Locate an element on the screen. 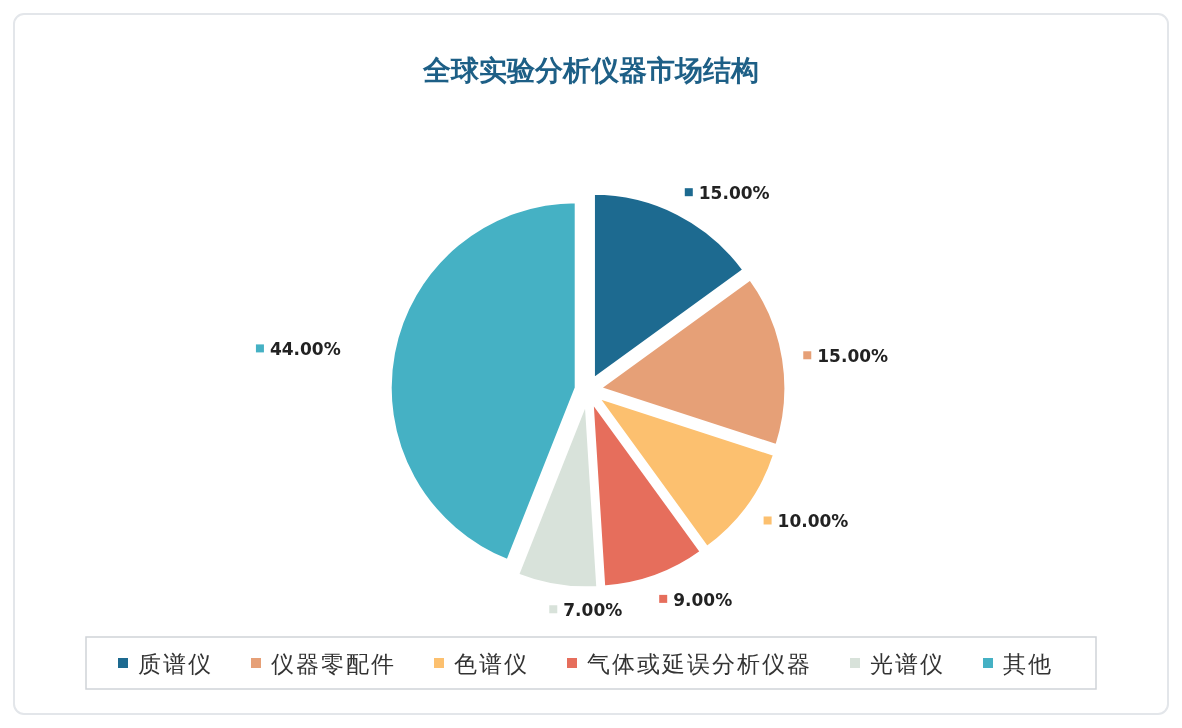 Image resolution: width=1182 pixels, height=728 pixels. legend-label: 其他 is located at coordinates (1028, 664).